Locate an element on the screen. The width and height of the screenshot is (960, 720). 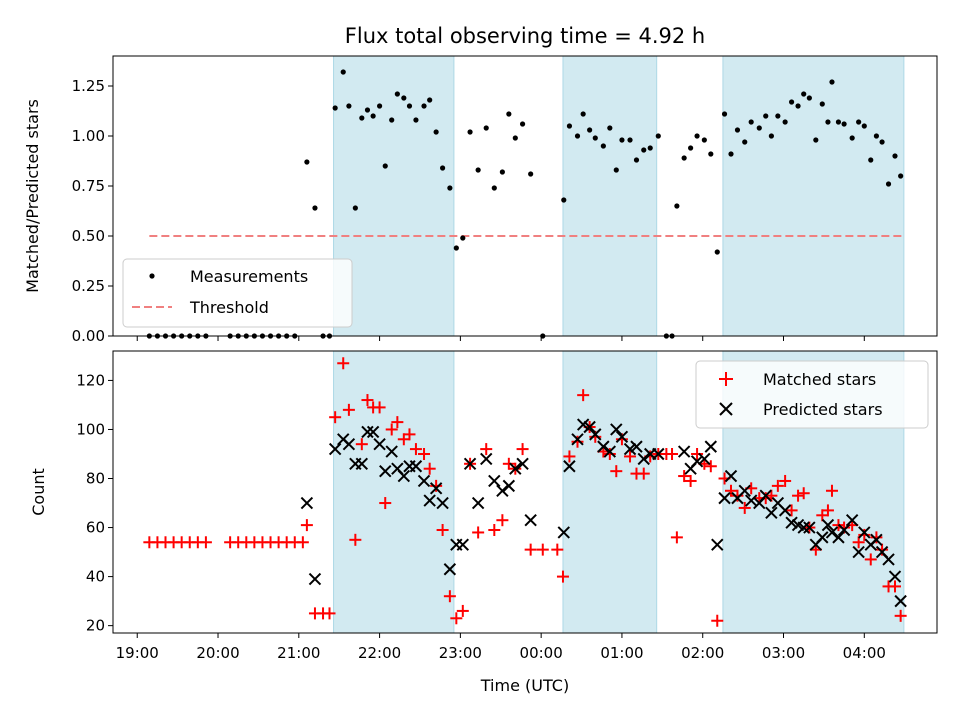
y-tick-label: 1.25 is located at coordinates (88, 86).